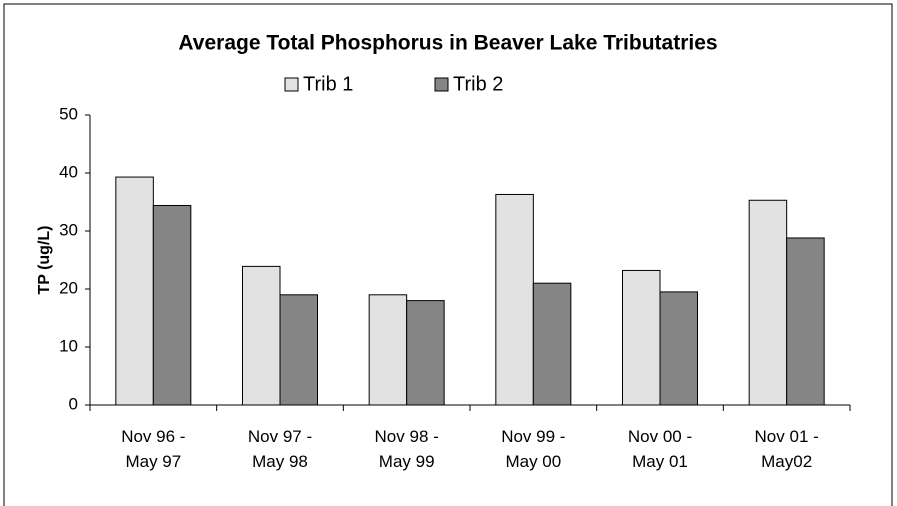 The height and width of the screenshot is (506, 897). I want to click on y-tick-label: 10, so click(68, 345).